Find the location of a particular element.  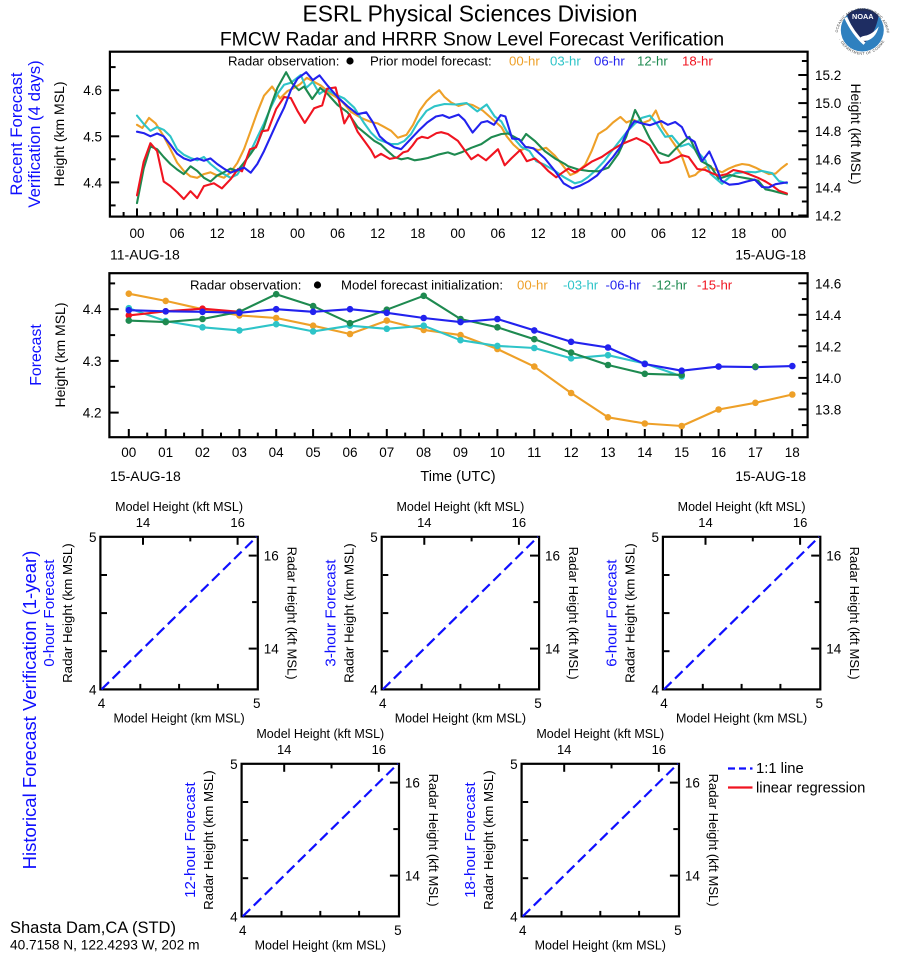

svg-text: -12-hr is located at coordinates (670, 285).